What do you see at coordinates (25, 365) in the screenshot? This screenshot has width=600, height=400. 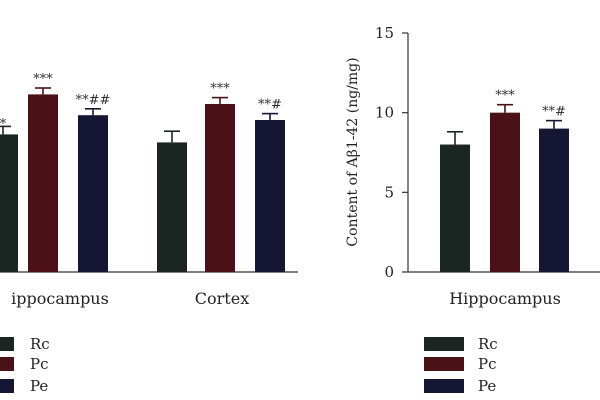 I see `left-legend: Rc Pc Pe` at bounding box center [25, 365].